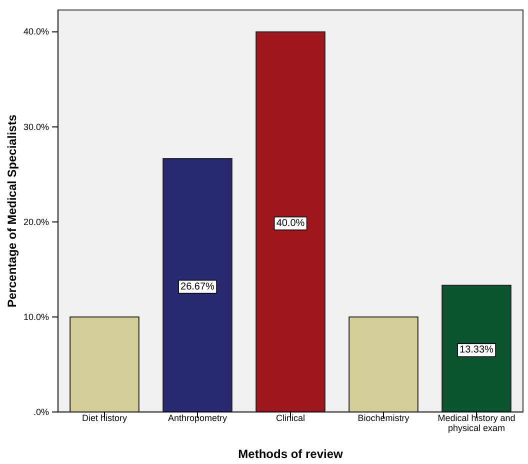  Describe the element at coordinates (36, 317) in the screenshot. I see `y-tick-label: 10.0%` at that location.